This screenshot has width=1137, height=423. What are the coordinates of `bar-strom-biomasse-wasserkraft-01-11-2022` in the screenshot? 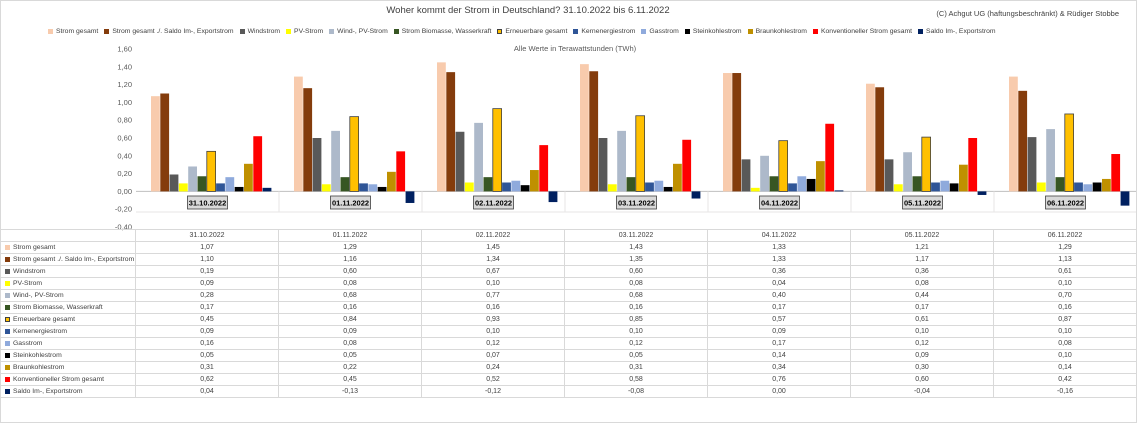 It's located at (345, 184).